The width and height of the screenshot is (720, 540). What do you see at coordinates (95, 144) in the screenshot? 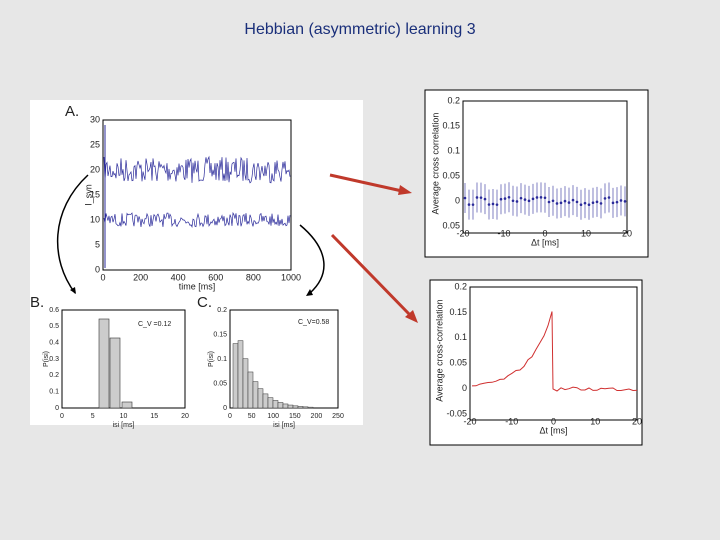
I see `y-tick-label: 25` at bounding box center [95, 144].